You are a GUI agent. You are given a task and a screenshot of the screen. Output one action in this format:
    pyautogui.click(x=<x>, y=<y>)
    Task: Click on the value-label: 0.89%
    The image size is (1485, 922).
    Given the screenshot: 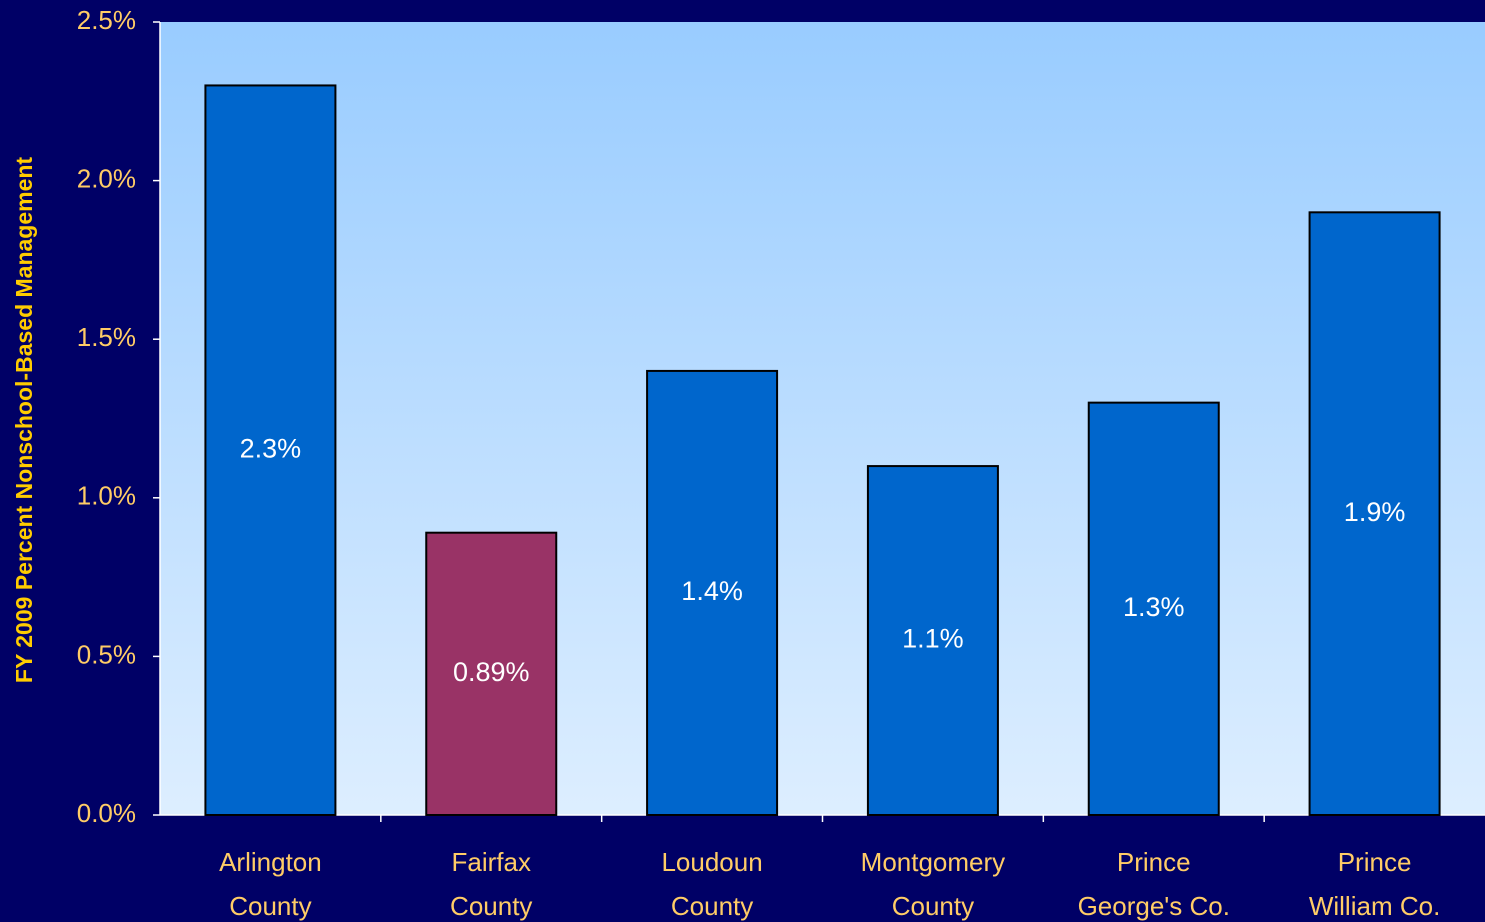 What is the action you would take?
    pyautogui.click(x=491, y=672)
    